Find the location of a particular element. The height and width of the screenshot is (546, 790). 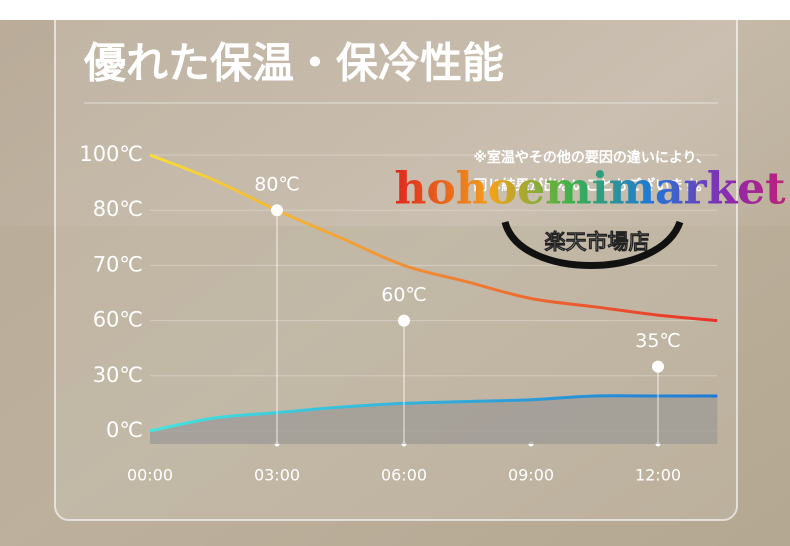

x-tick-label: 09:00 is located at coordinates (531, 475).